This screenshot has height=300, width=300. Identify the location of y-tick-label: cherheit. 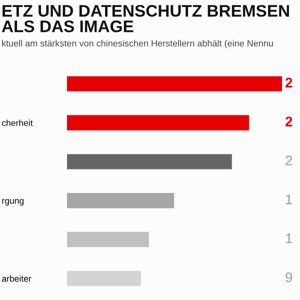
(17, 123).